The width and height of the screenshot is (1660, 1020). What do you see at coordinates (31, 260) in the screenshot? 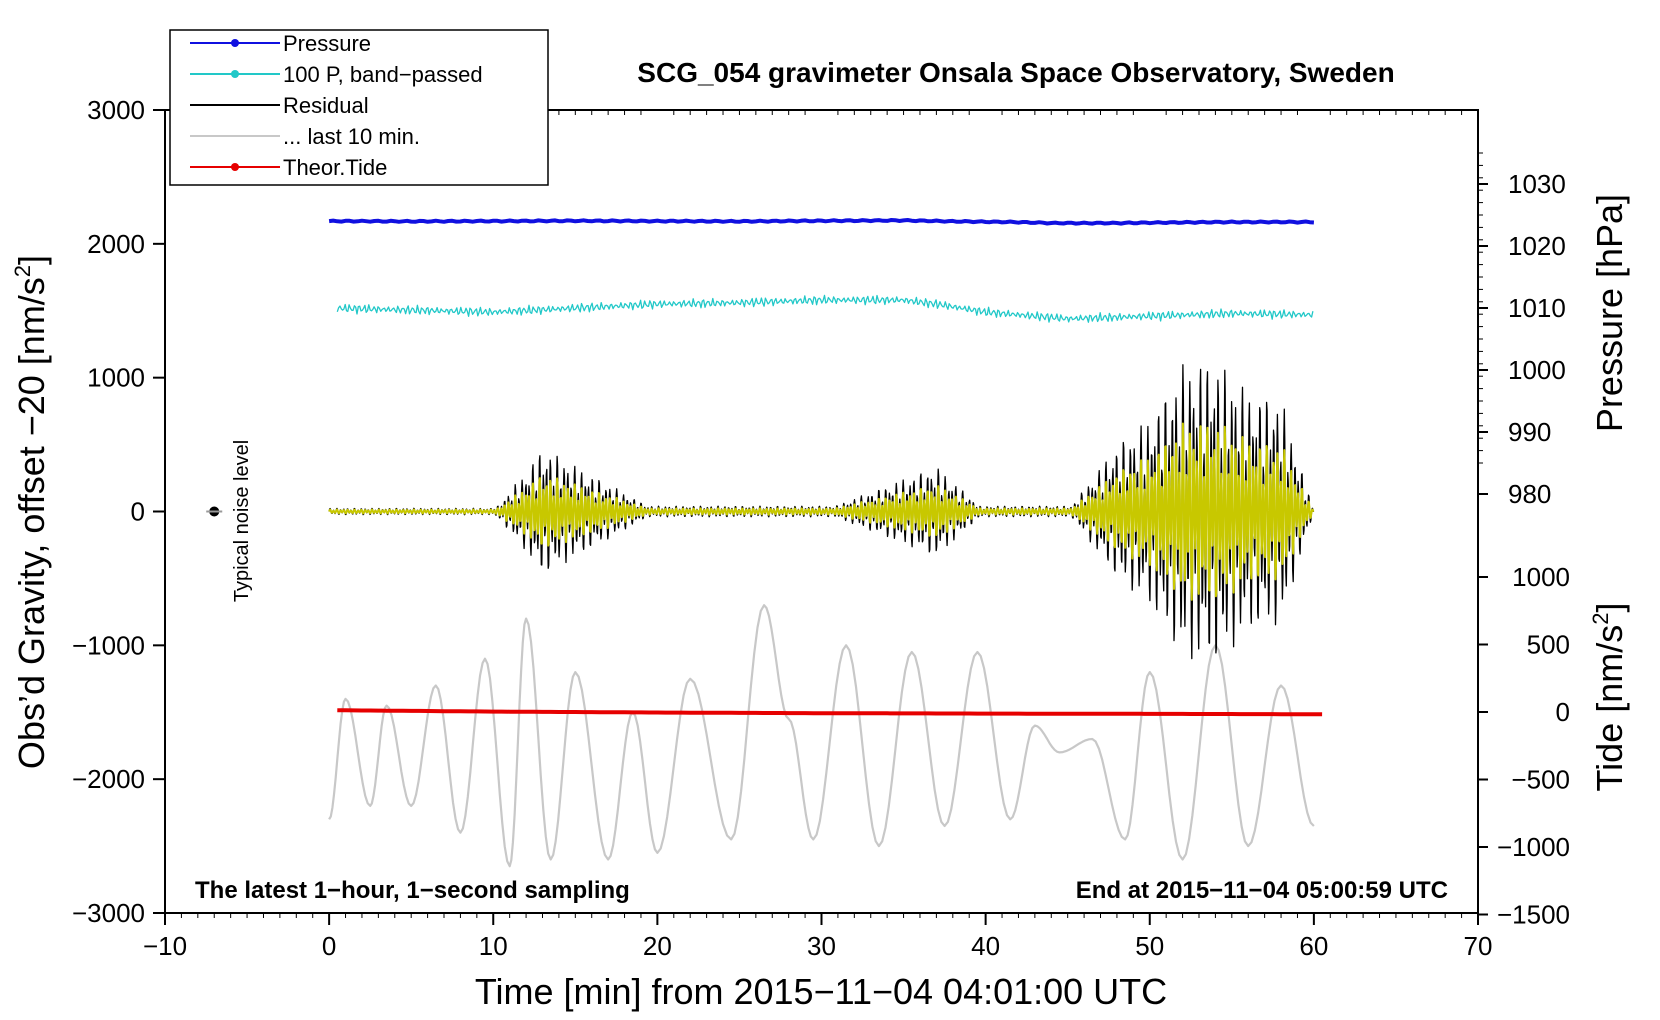
I see `y-axis-label-left-end: ]` at bounding box center [31, 260].